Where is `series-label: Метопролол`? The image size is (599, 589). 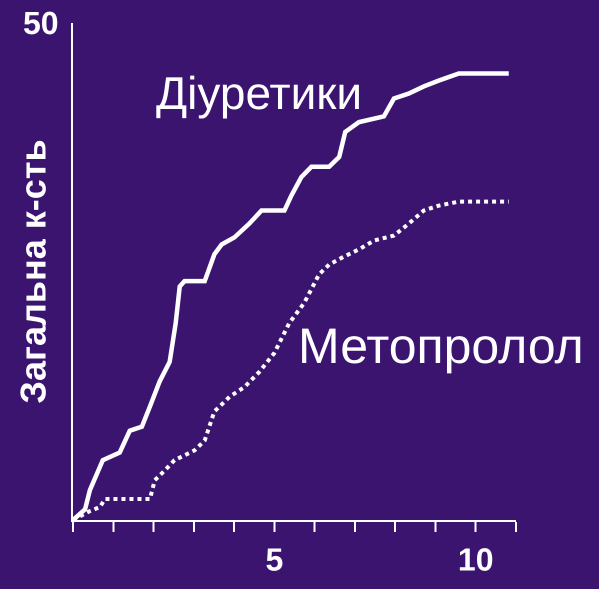 series-label: Метопролол is located at coordinates (441, 346).